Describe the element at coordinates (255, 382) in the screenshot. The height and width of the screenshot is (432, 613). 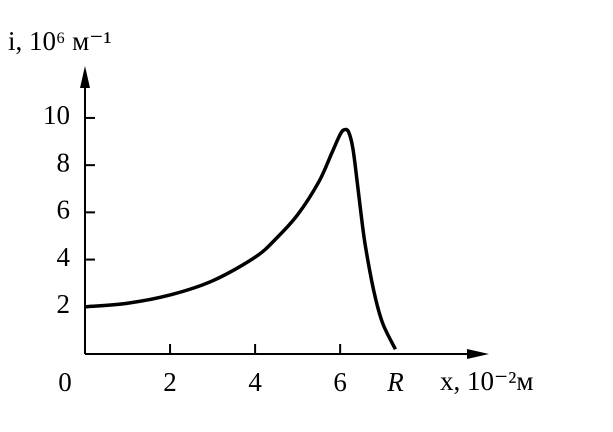
I see `x-tick-label: 4` at that location.